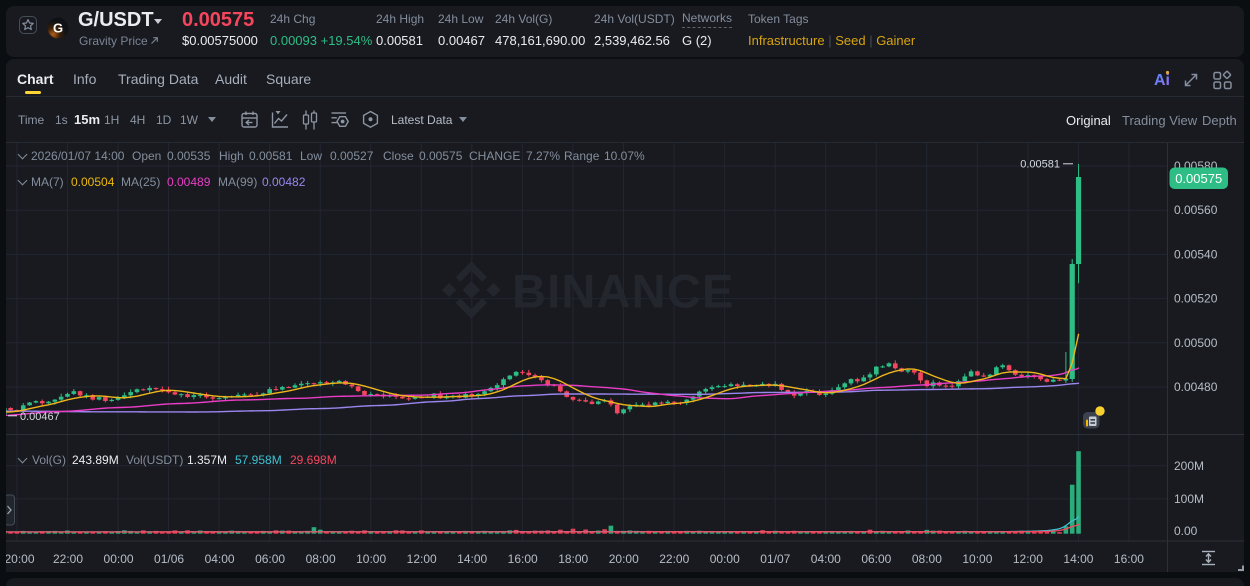 The width and height of the screenshot is (1250, 586). What do you see at coordinates (1198, 178) in the screenshot?
I see `svg-text: 0.00575` at bounding box center [1198, 178].